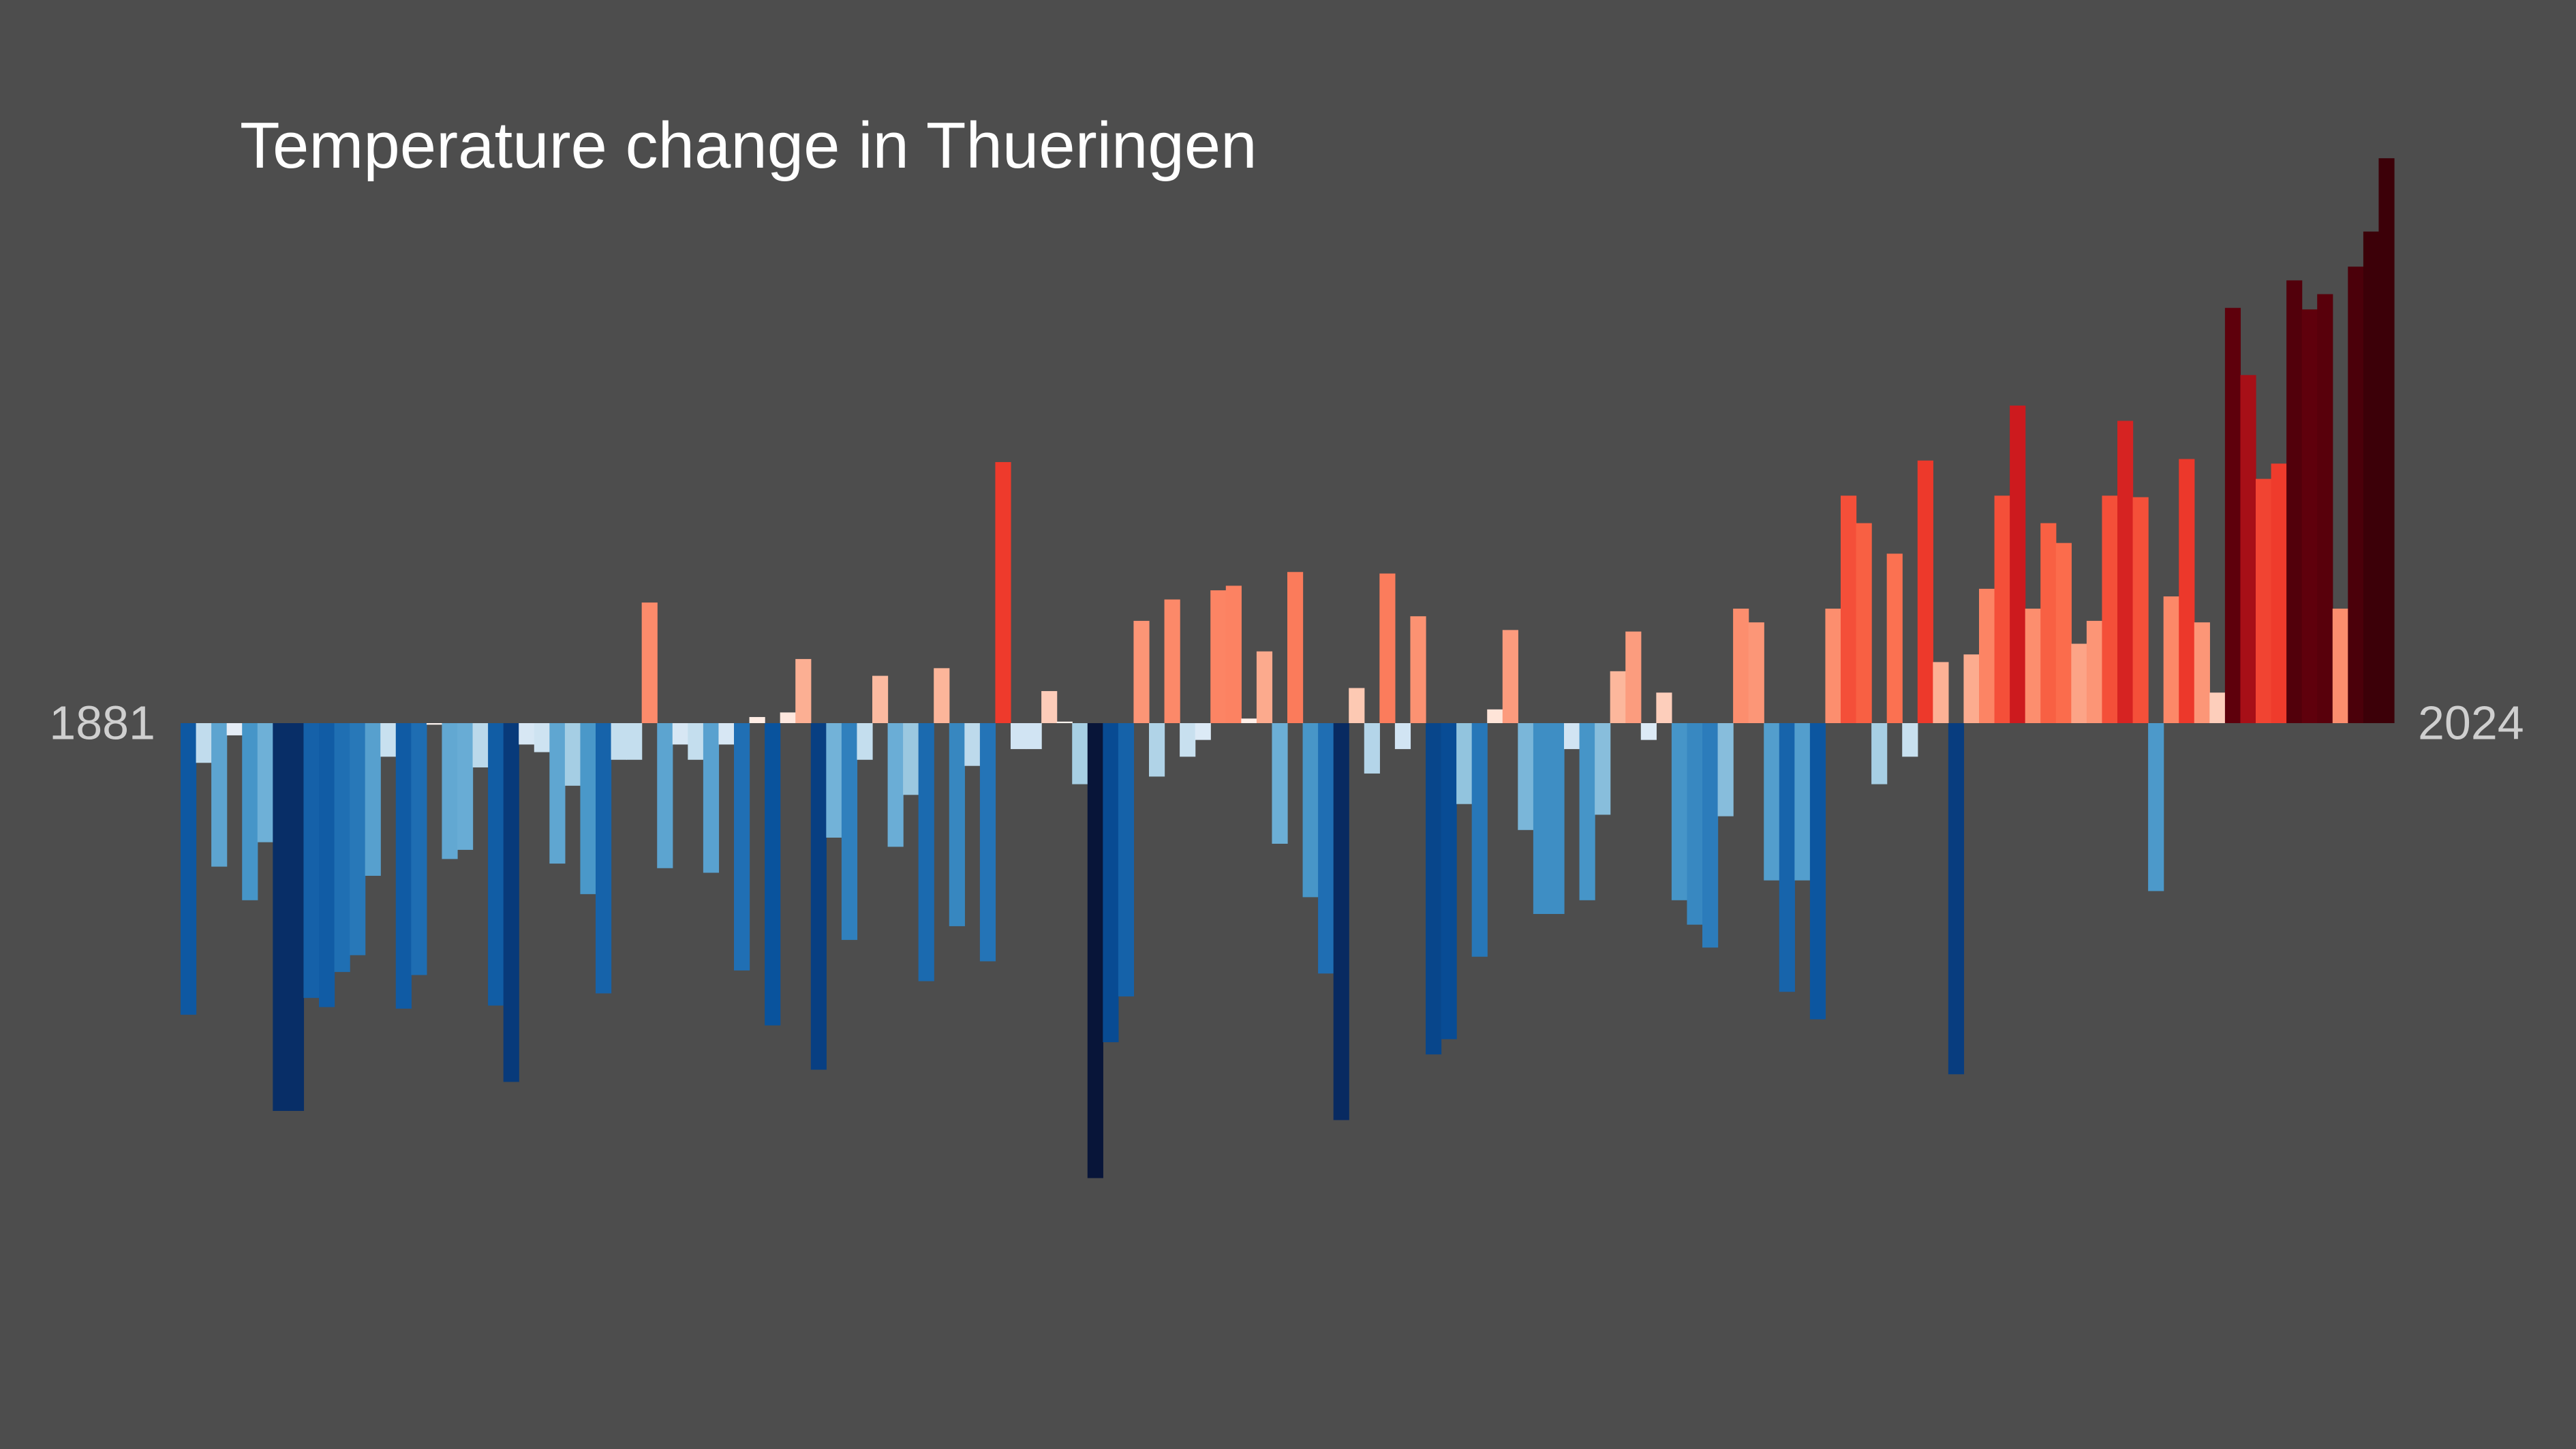  What do you see at coordinates (1172, 661) in the screenshot?
I see `bar-1945` at bounding box center [1172, 661].